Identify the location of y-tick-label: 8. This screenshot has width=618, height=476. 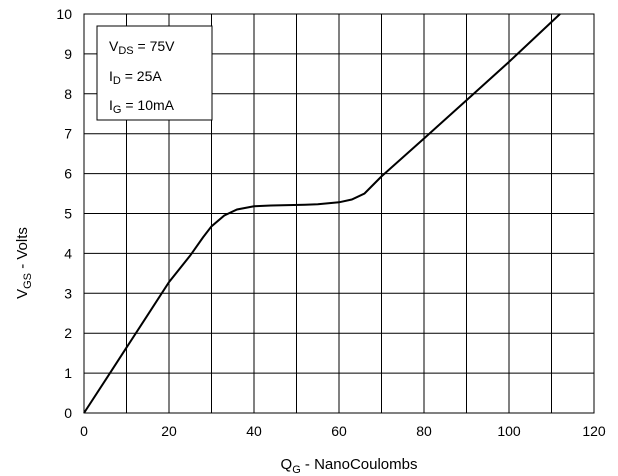
(68, 94).